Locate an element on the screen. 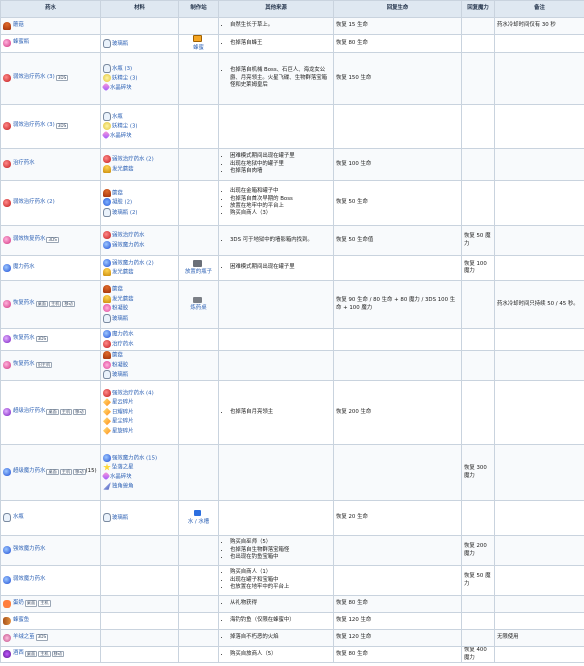  material-link: 治疗药水 is located at coordinates (123, 344).